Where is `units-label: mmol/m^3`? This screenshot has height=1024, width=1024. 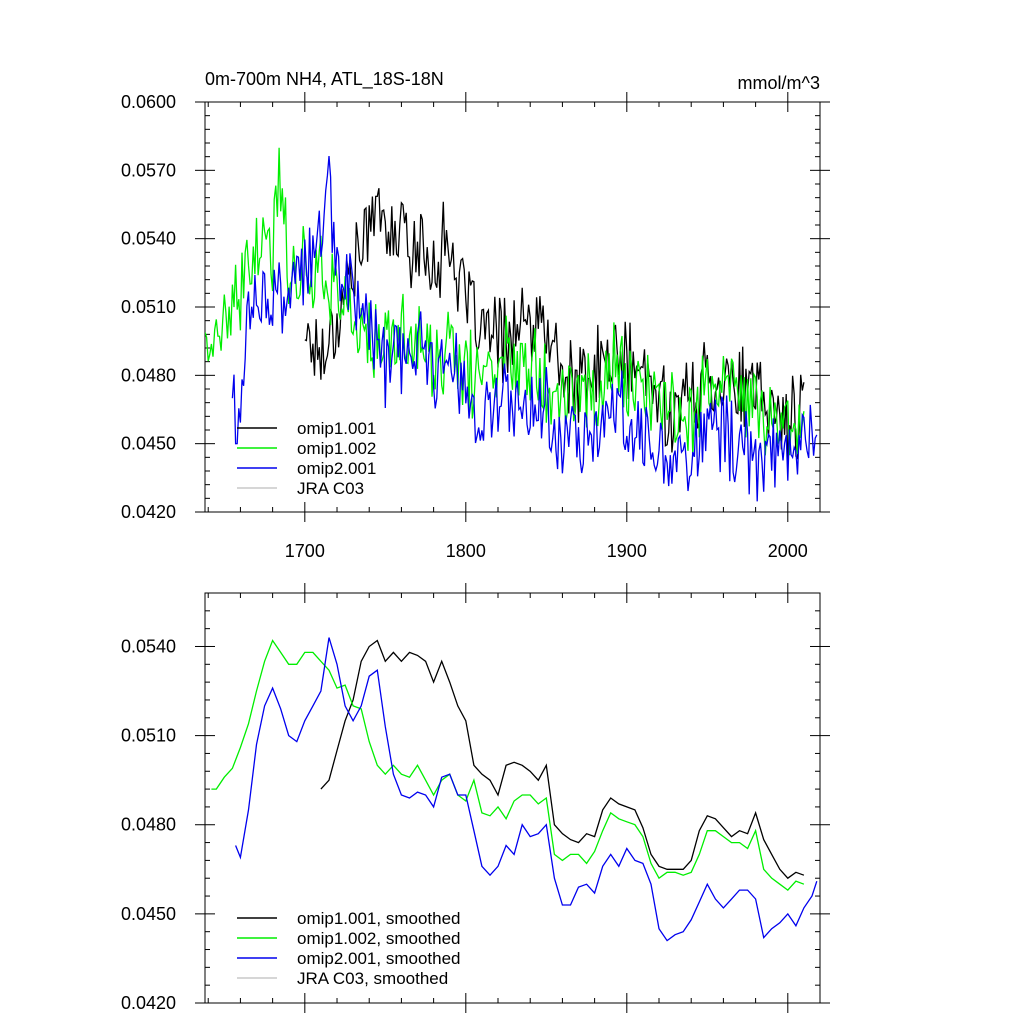 units-label: mmol/m^3 is located at coordinates (779, 83).